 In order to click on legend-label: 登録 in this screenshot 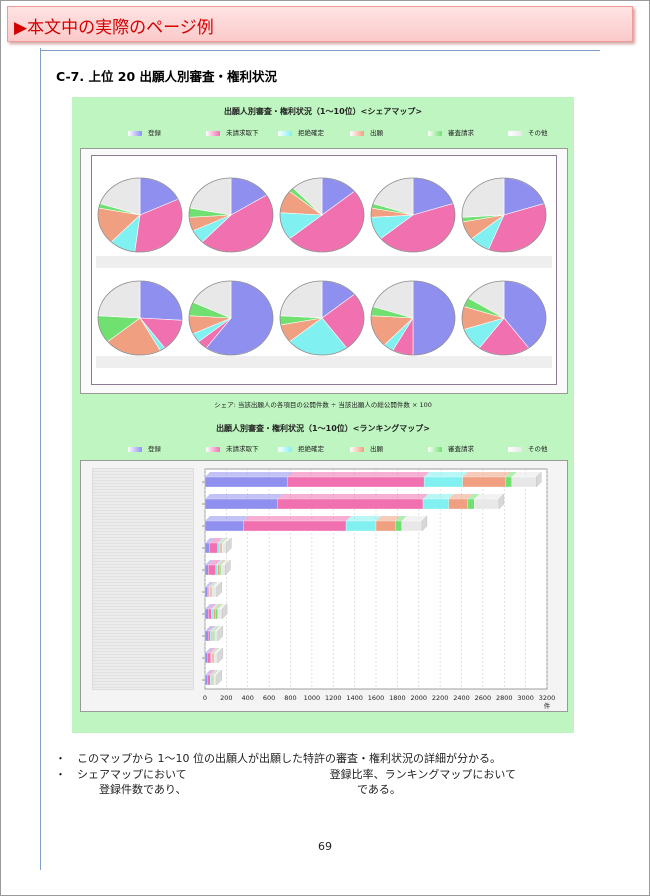, I will do `click(154, 449)`.